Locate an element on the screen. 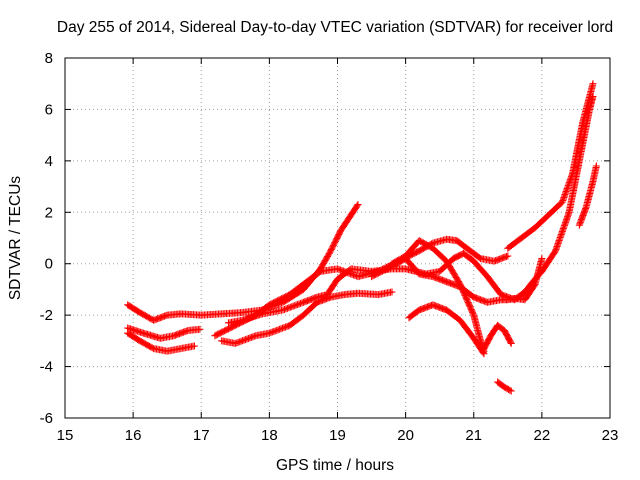  x-tick-label: 21 is located at coordinates (473, 435).